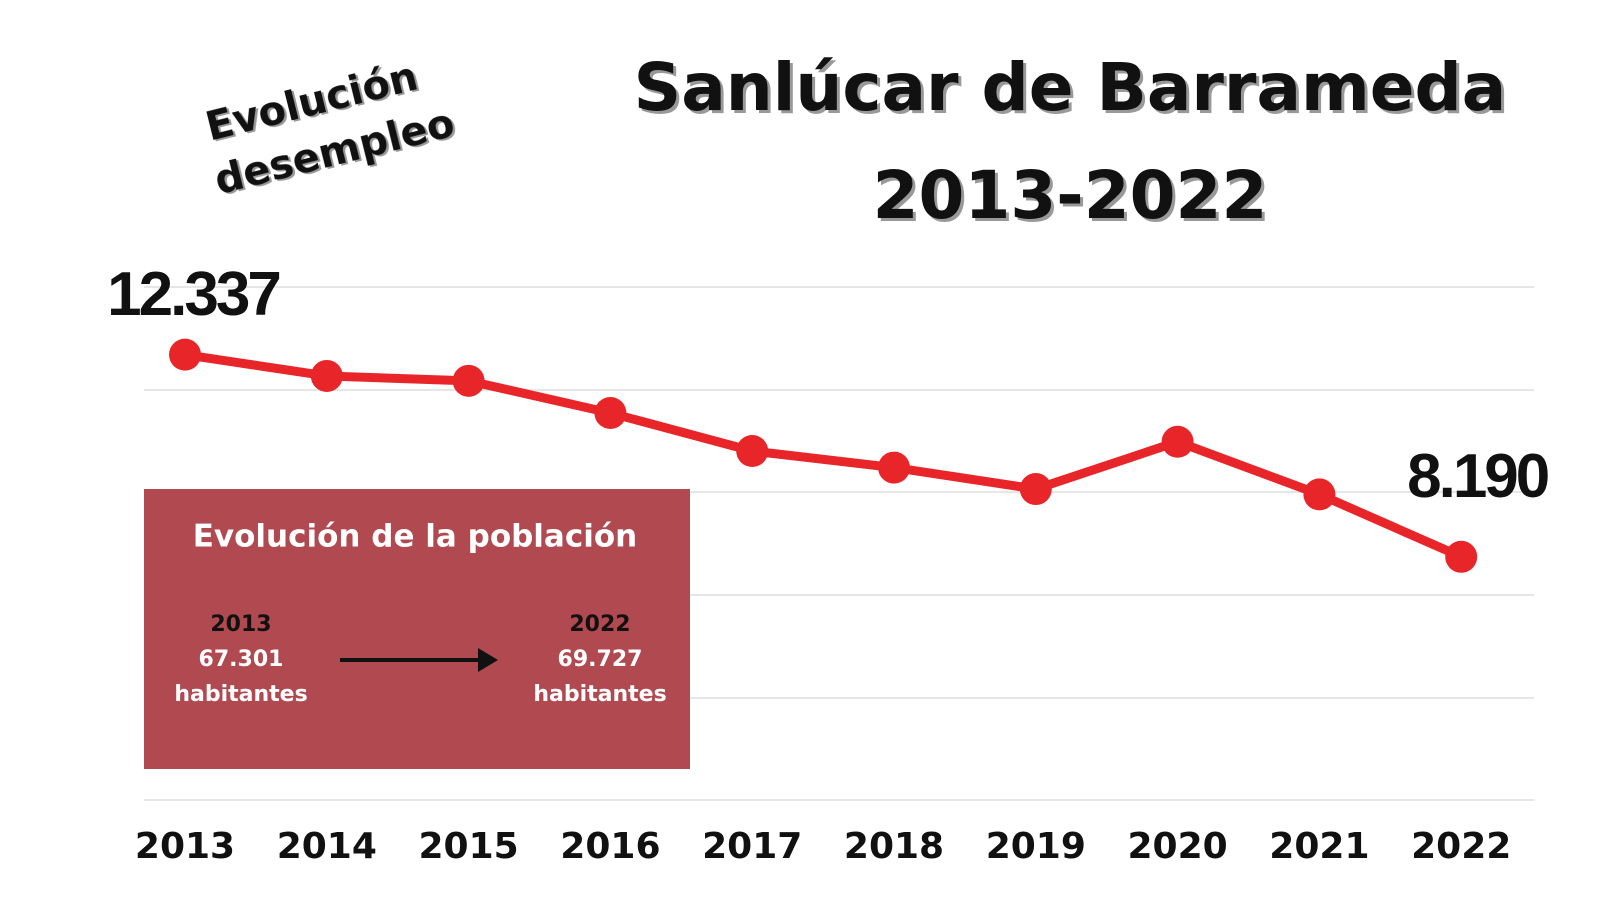 Image resolution: width=1600 pixels, height=900 pixels. I want to click on x-tick-label: 2015, so click(468, 846).